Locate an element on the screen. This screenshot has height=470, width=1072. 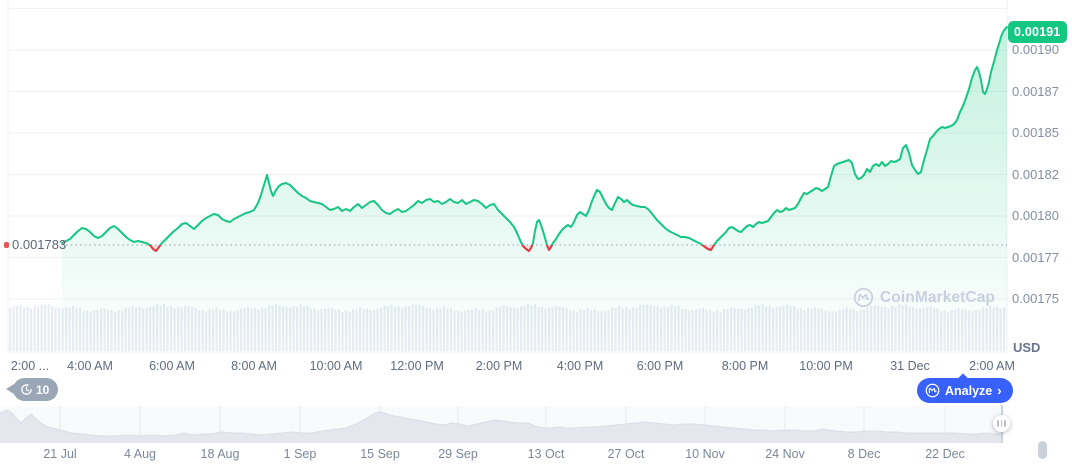
history-badge: 10 is located at coordinates (32, 389).